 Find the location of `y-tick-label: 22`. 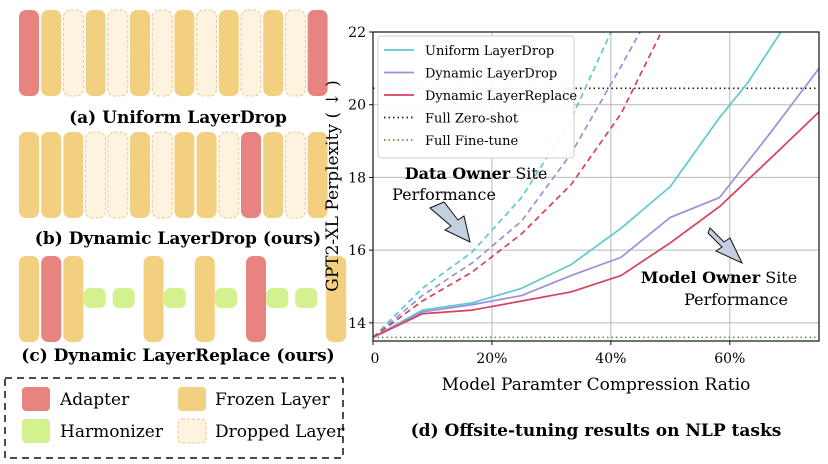

y-tick-label: 22 is located at coordinates (357, 33).